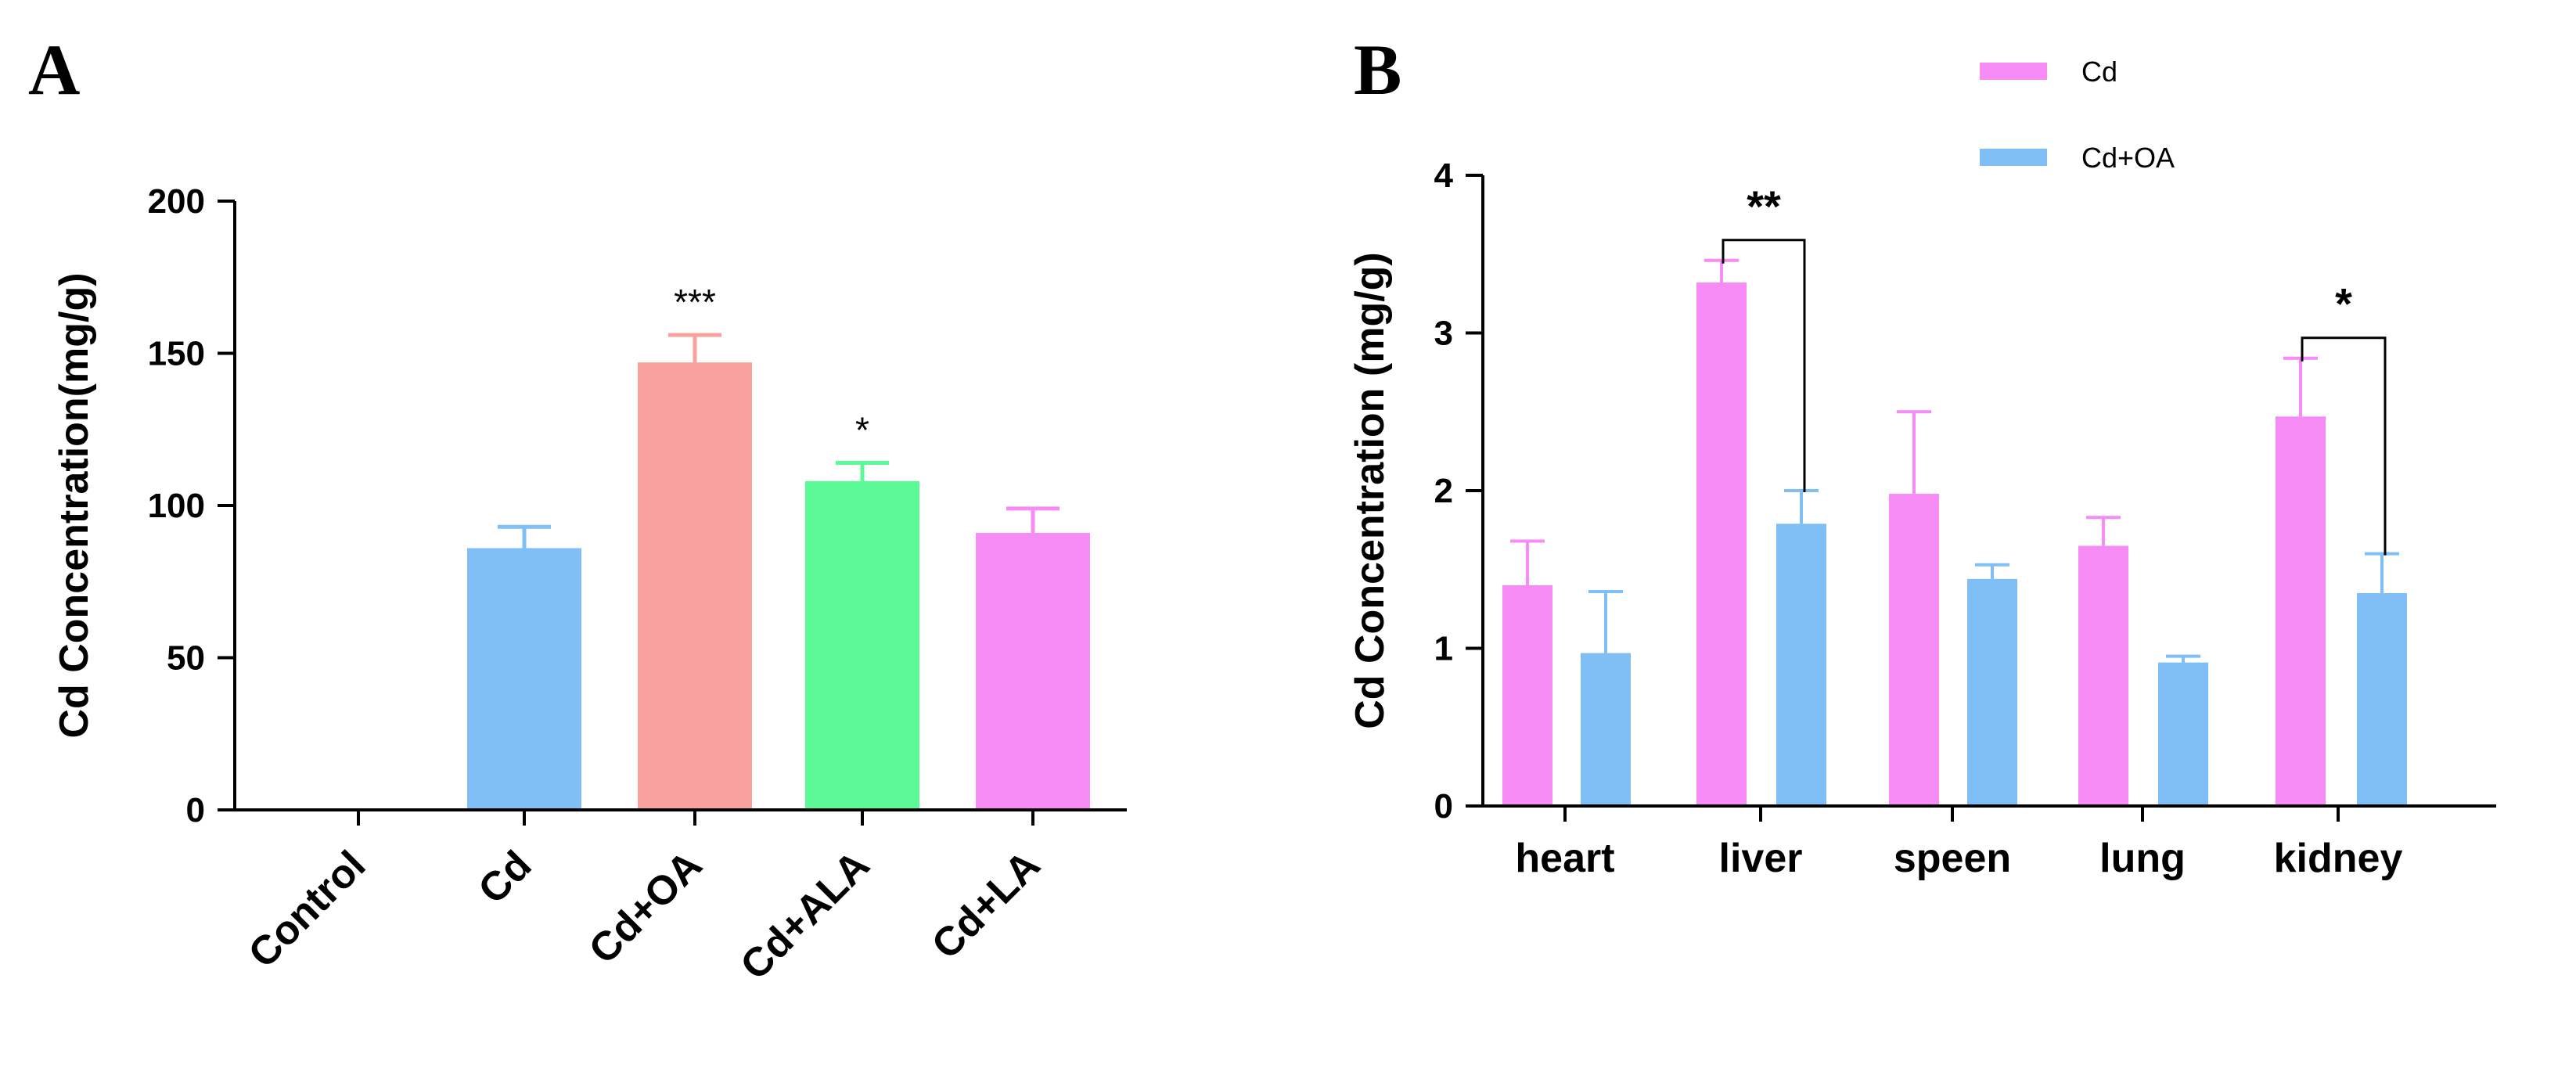  What do you see at coordinates (2142, 859) in the screenshot?
I see `x-category-label: lung` at bounding box center [2142, 859].